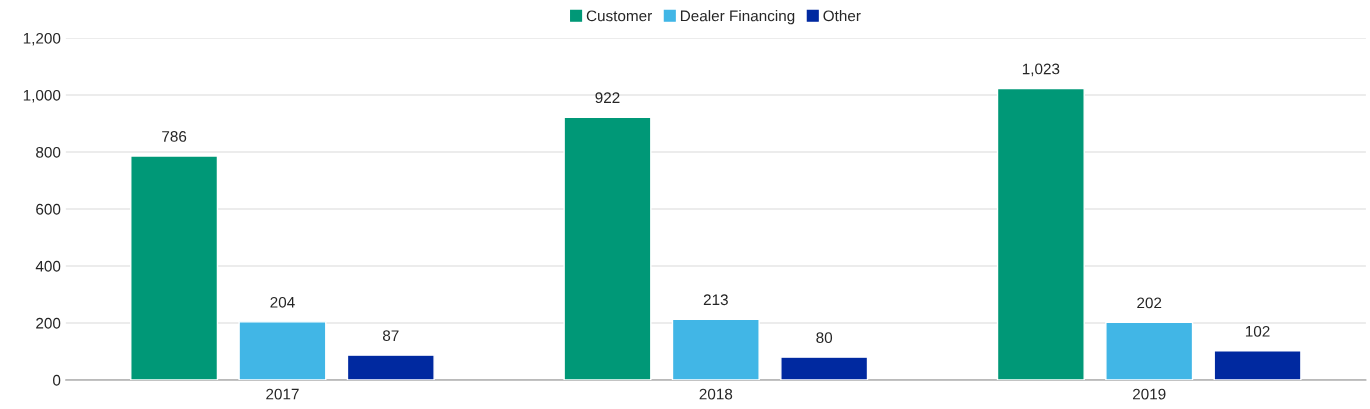 The width and height of the screenshot is (1370, 409). What do you see at coordinates (1149, 303) in the screenshot?
I see `data-label: 202` at bounding box center [1149, 303].